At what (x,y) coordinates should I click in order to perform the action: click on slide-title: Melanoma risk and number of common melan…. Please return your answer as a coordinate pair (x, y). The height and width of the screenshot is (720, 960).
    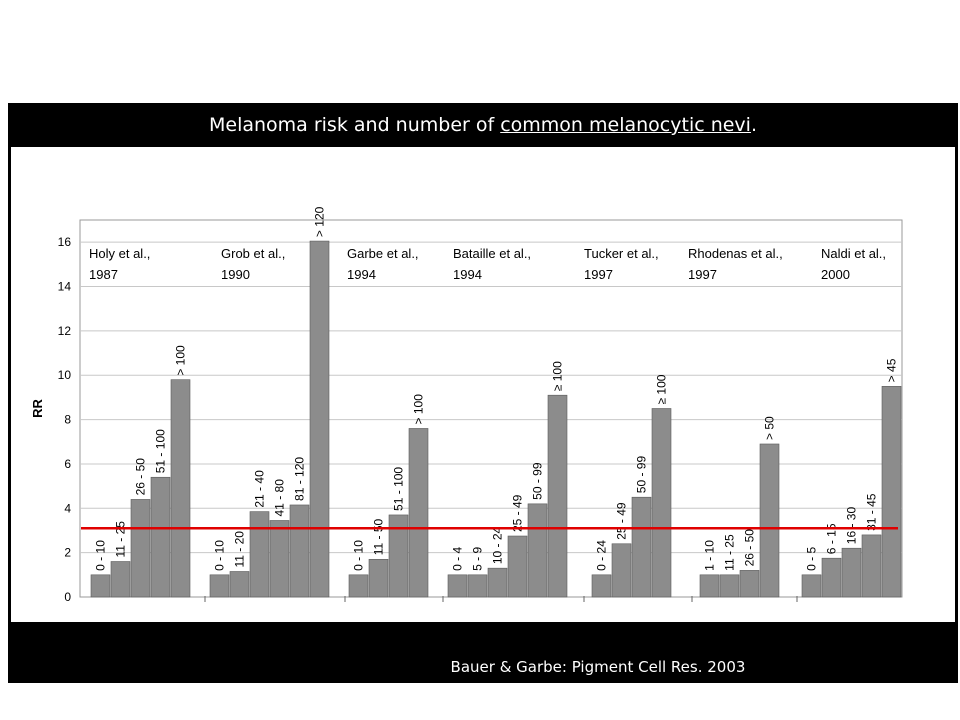
    Looking at the image, I should click on (483, 125).